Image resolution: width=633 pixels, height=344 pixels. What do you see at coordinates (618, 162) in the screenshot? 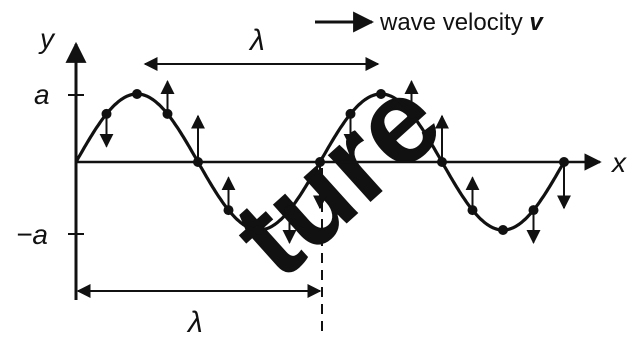
I see `x-axis-label: x` at bounding box center [618, 162].